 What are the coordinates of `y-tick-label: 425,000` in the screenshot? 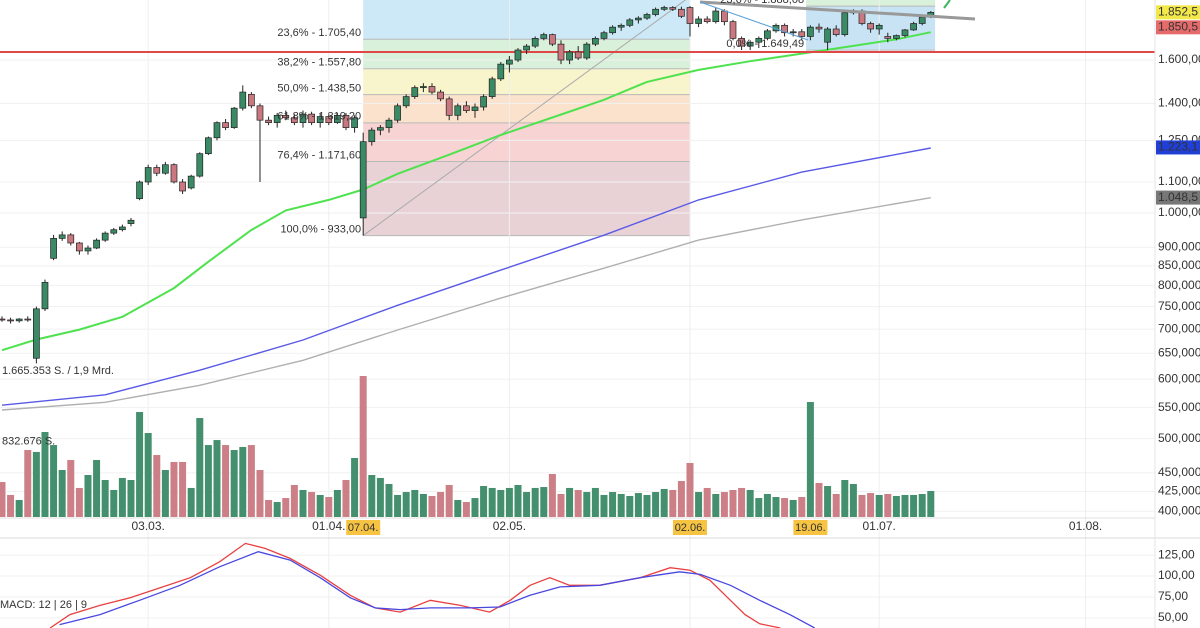 It's located at (1179, 491).